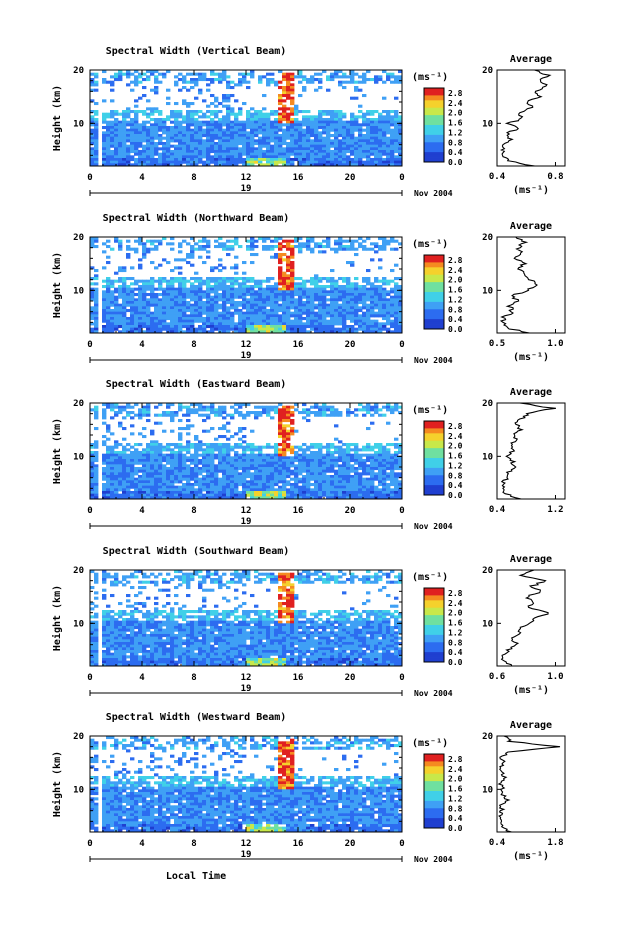 This screenshot has width=621, height=929. I want to click on colorbar-segment, so click(434, 97).